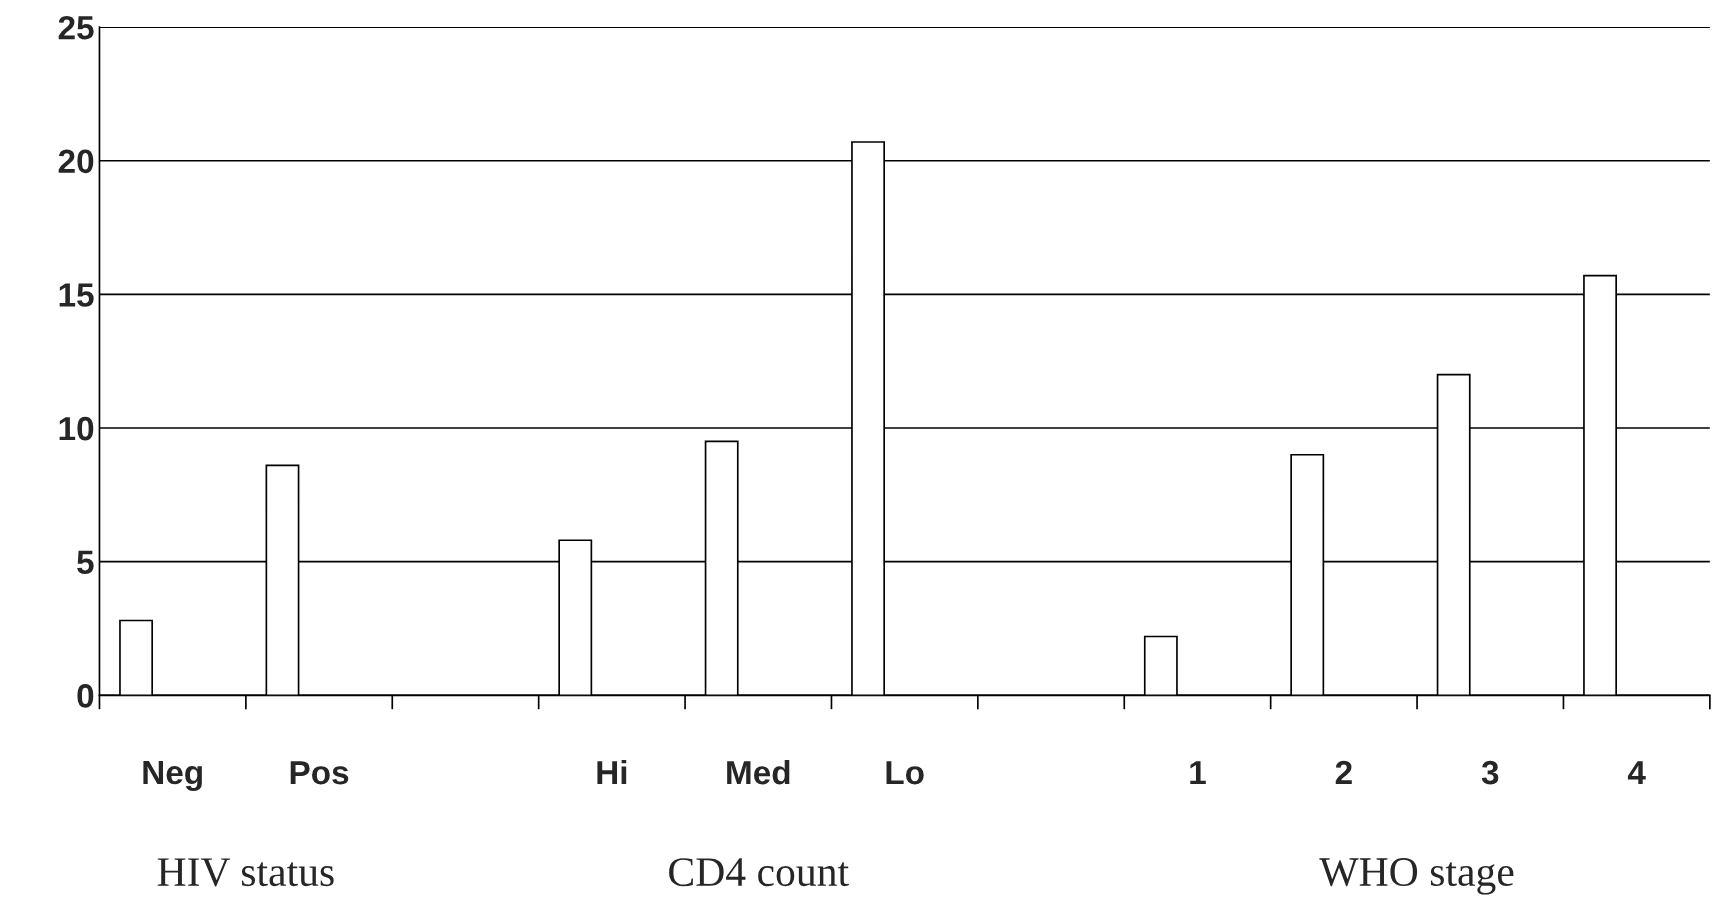 Image resolution: width=1715 pixels, height=903 pixels. I want to click on y-tick-label: 0, so click(85, 696).